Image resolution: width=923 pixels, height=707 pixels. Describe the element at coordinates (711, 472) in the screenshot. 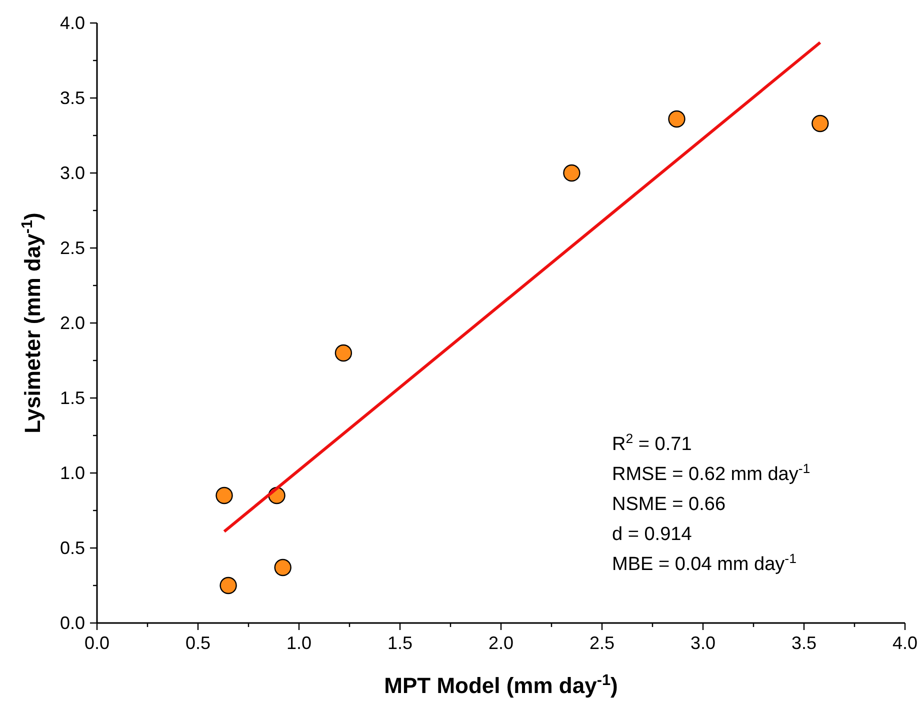

I see `annotation: RMSE = 0.62 mm day$^{-1}$` at that location.